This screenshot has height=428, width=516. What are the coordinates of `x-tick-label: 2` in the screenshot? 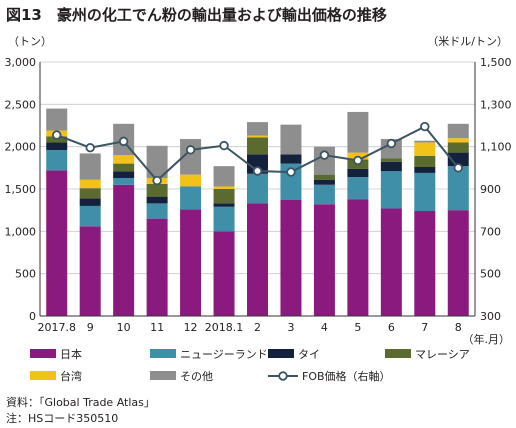 It's located at (257, 327).